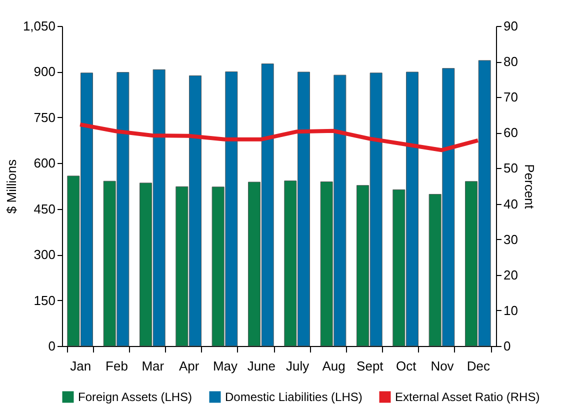 This screenshot has width=565, height=407. What do you see at coordinates (370, 366) in the screenshot?
I see `x-tick-label: Sept` at bounding box center [370, 366].